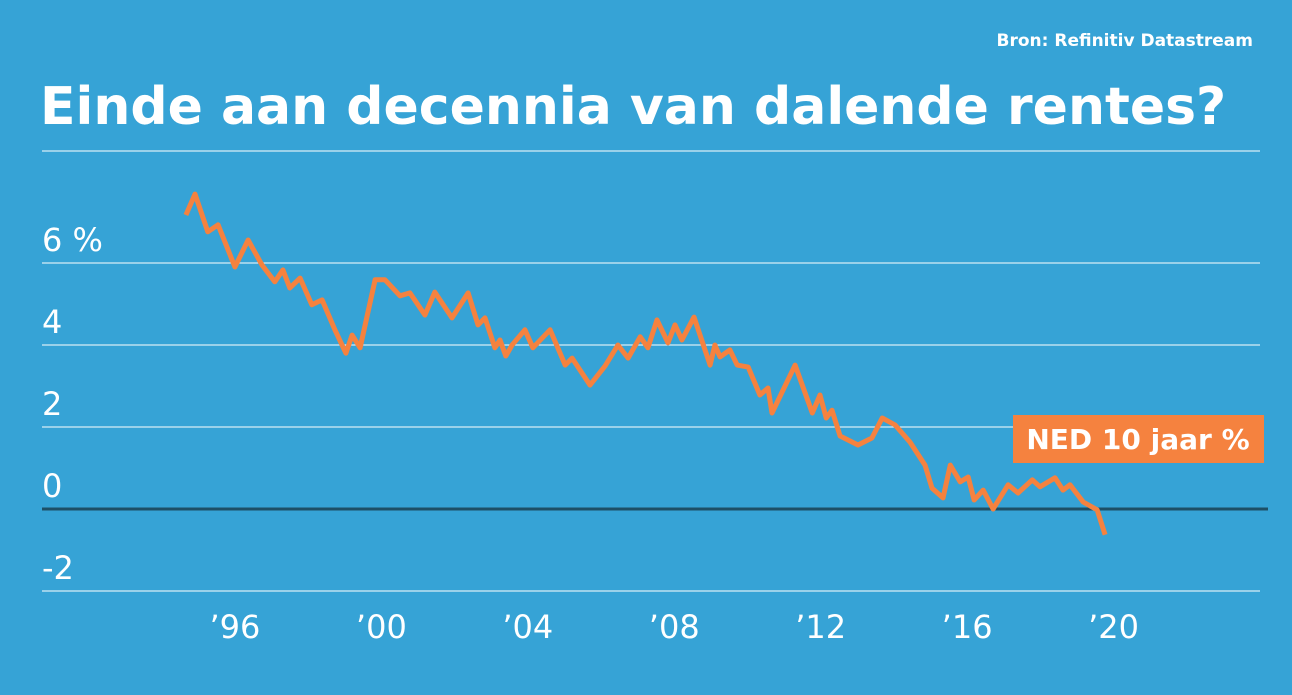 The width and height of the screenshot is (1292, 695). Describe the element at coordinates (52, 322) in the screenshot. I see `y-tick-label: 4` at that location.